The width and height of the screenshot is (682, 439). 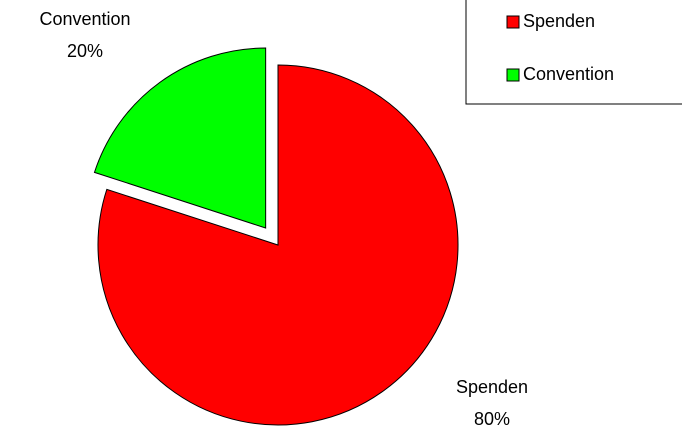 What do you see at coordinates (492, 419) in the screenshot?
I see `slice-value-label: 80%` at bounding box center [492, 419].